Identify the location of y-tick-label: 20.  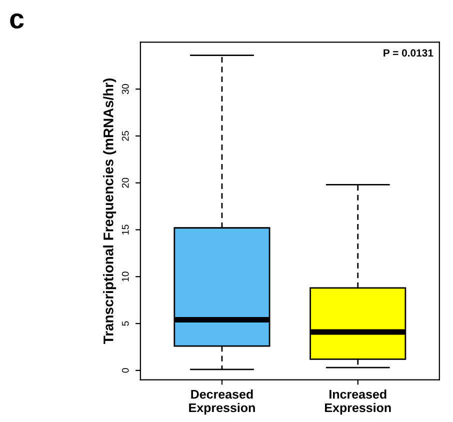
(125, 183).